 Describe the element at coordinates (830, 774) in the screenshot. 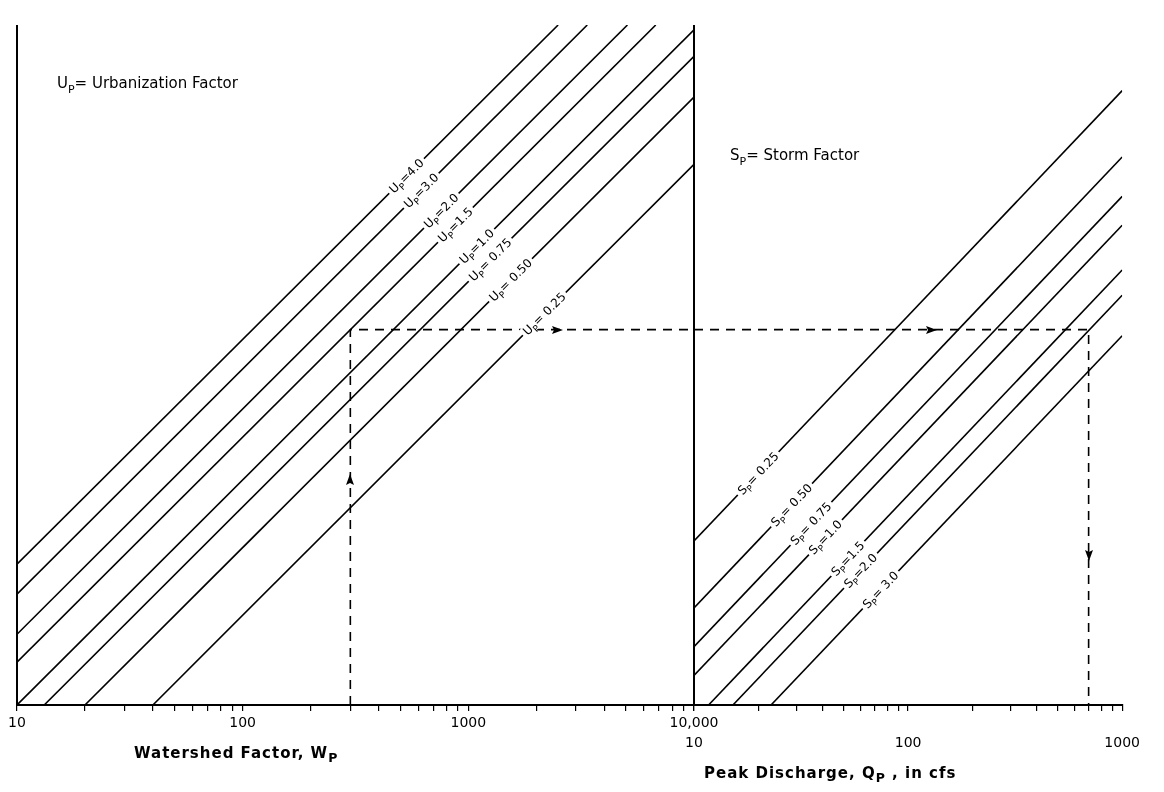

I see `x-axis-title: Peak Discharge, Q$_{P}$ , in cfs` at that location.